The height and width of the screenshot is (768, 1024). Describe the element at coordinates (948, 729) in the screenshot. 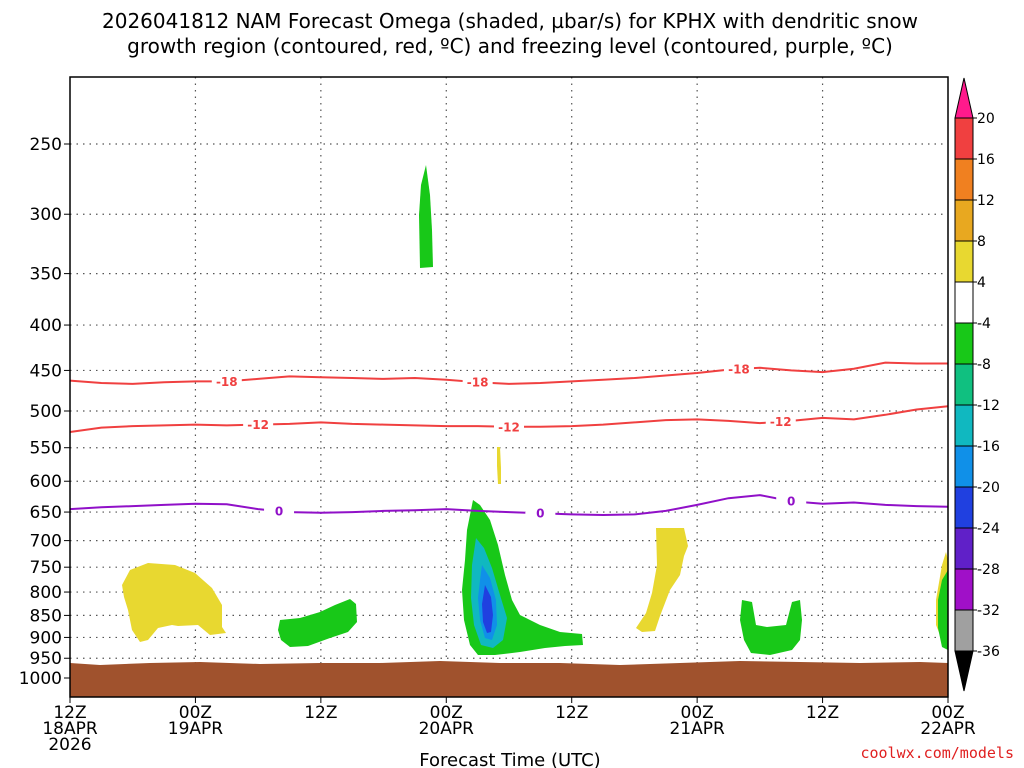

I see `x-tick-label: 22APR` at that location.